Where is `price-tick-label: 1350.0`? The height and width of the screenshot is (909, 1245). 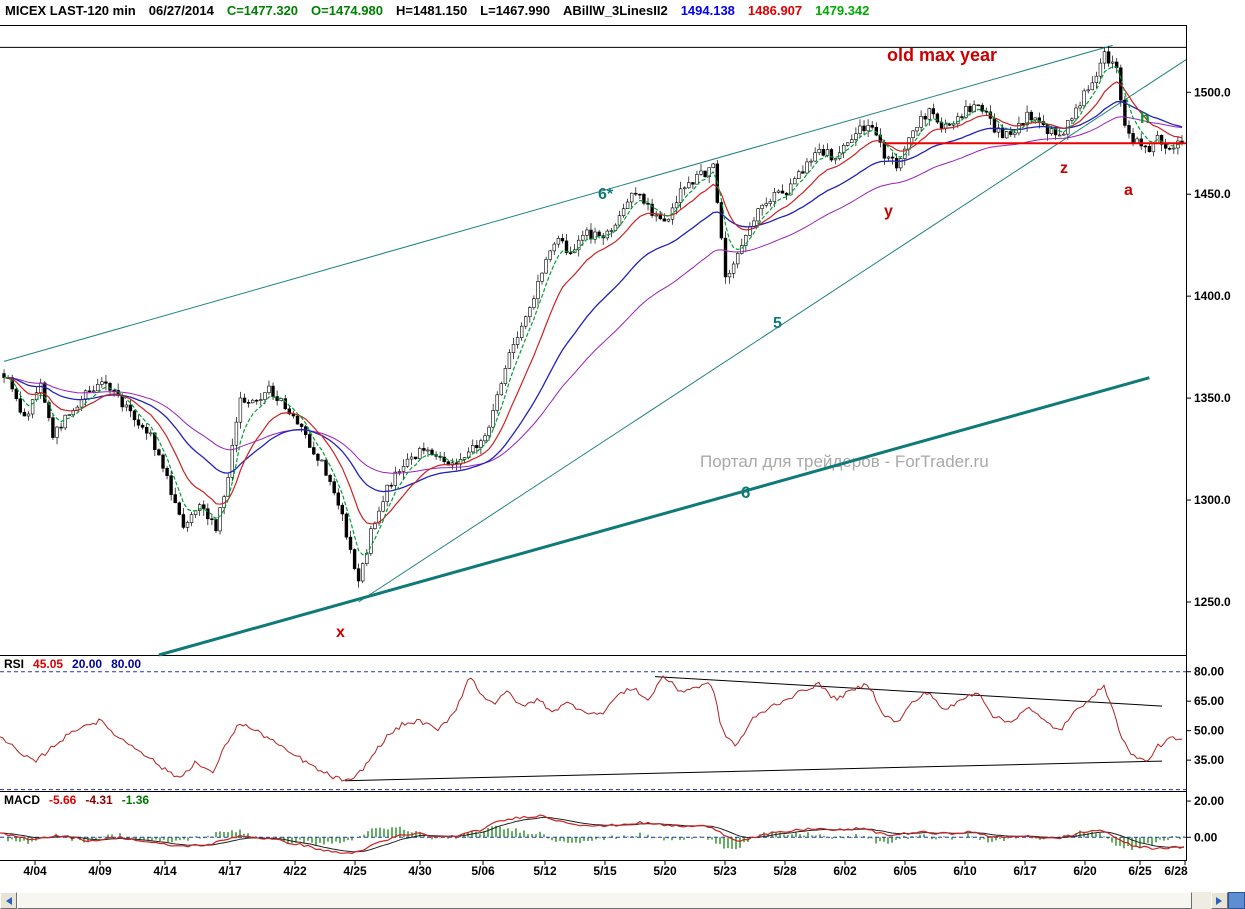
price-tick-label: 1350.0 is located at coordinates (1212, 398).